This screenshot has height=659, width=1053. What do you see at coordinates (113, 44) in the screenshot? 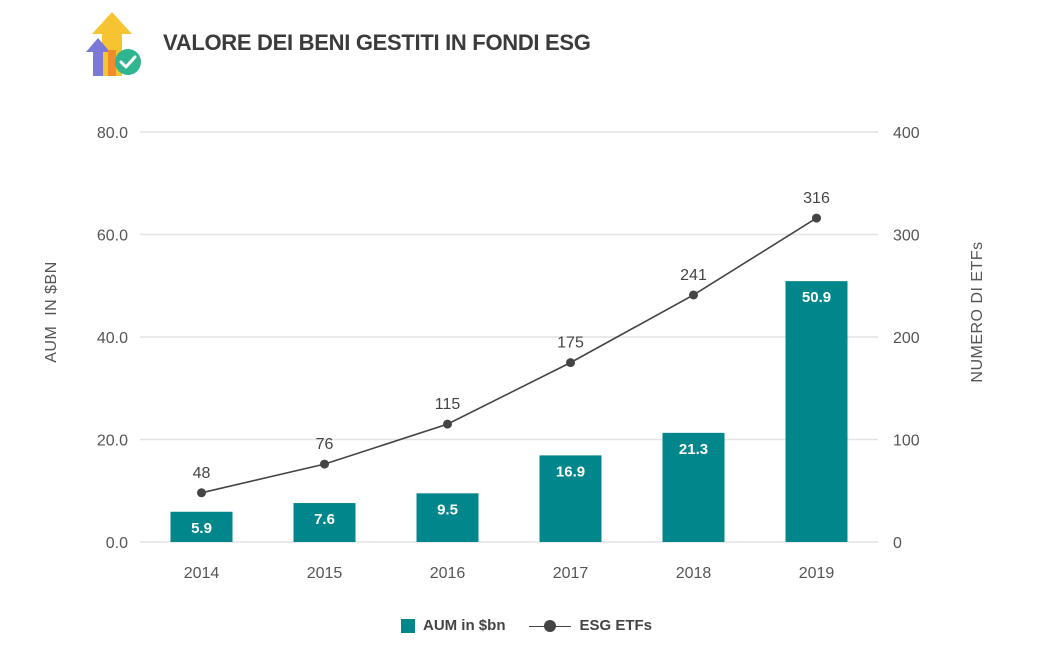
I see `growth-arrows-check-icon` at bounding box center [113, 44].